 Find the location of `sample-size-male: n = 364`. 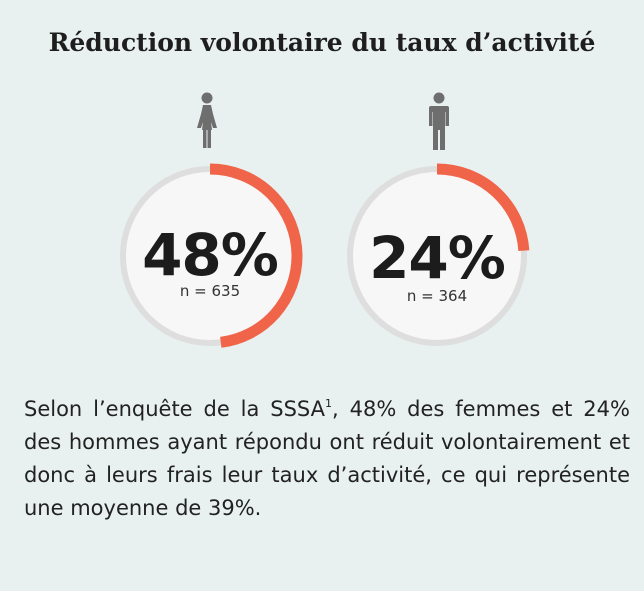

sample-size-male: n = 364 is located at coordinates (437, 296).